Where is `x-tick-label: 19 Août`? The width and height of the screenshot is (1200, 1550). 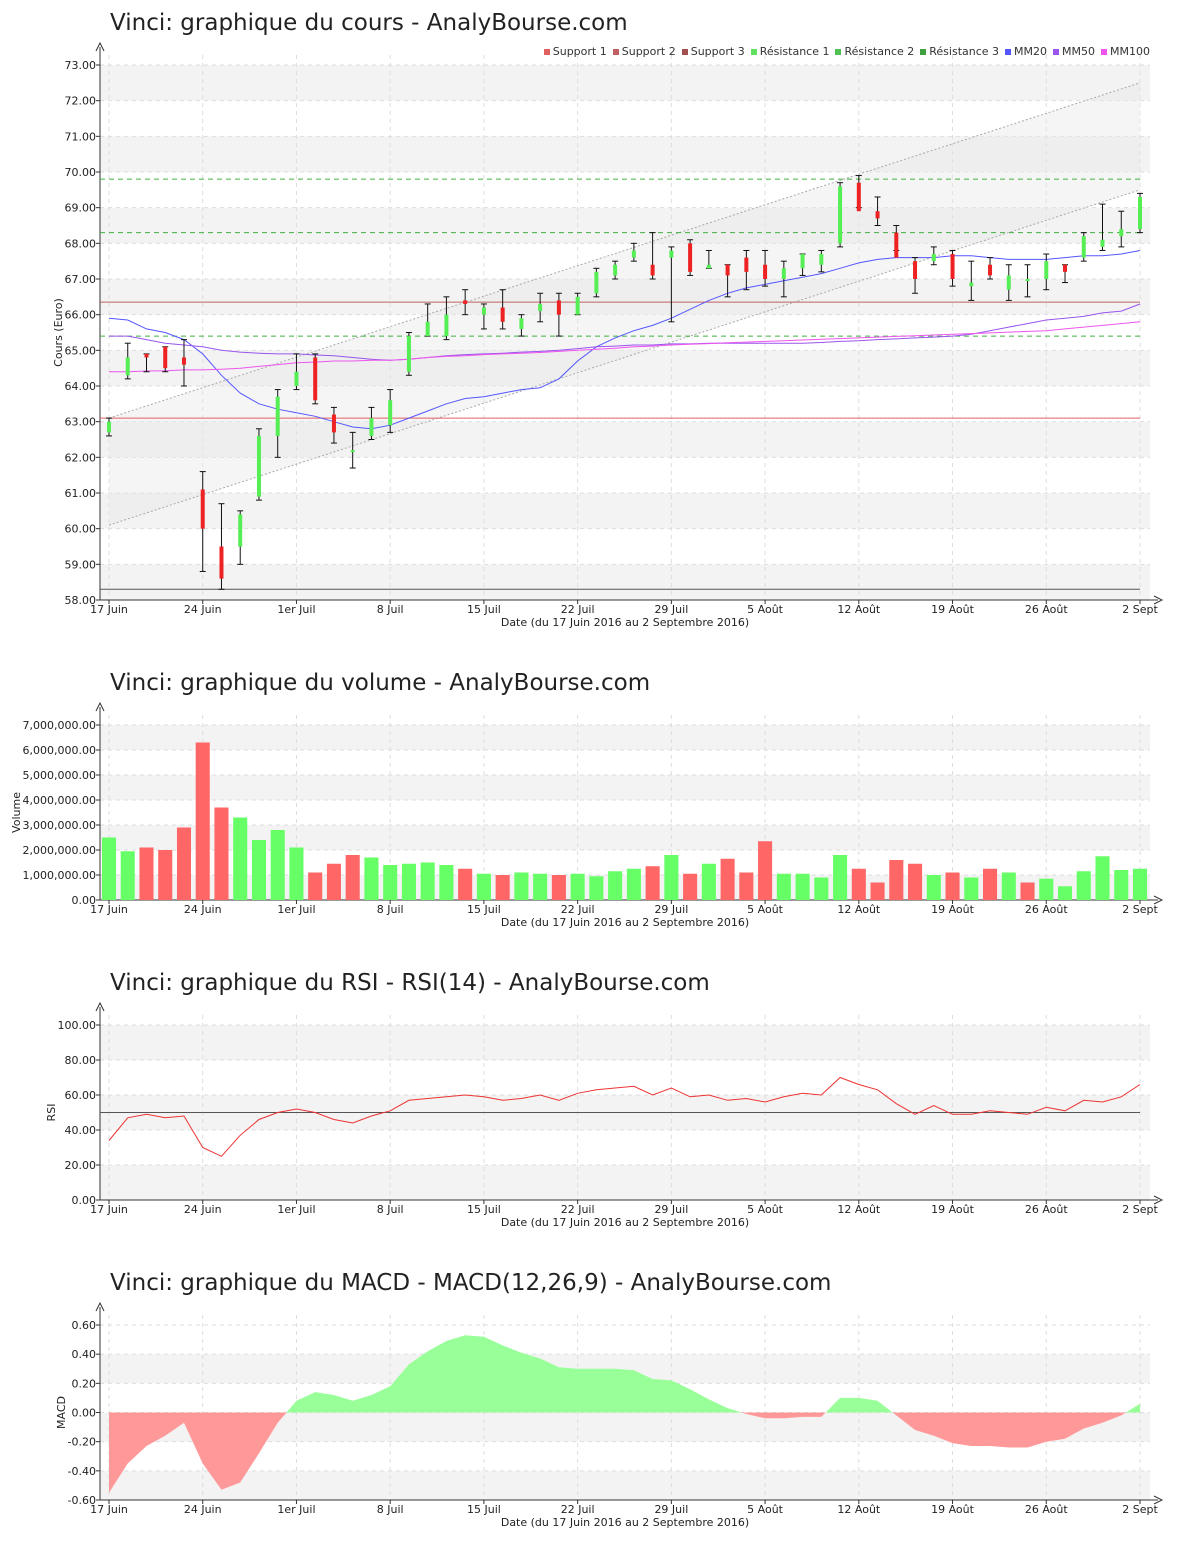
x-tick-label: 19 Août is located at coordinates (953, 909).